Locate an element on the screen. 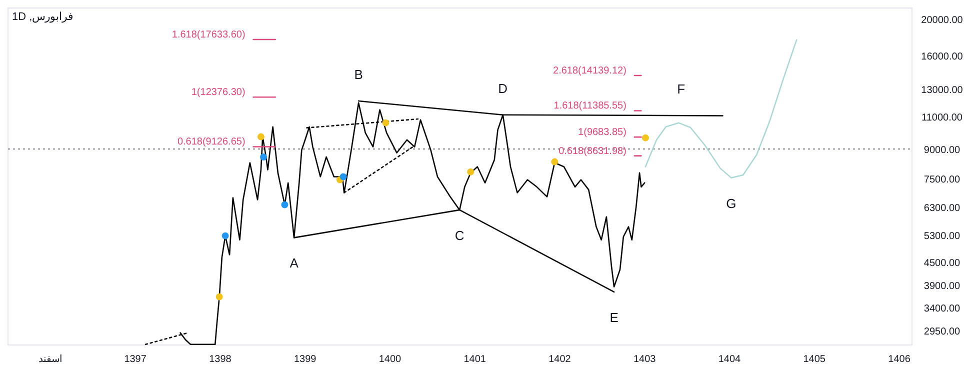 This screenshot has width=975, height=391. annotation: A is located at coordinates (294, 263).